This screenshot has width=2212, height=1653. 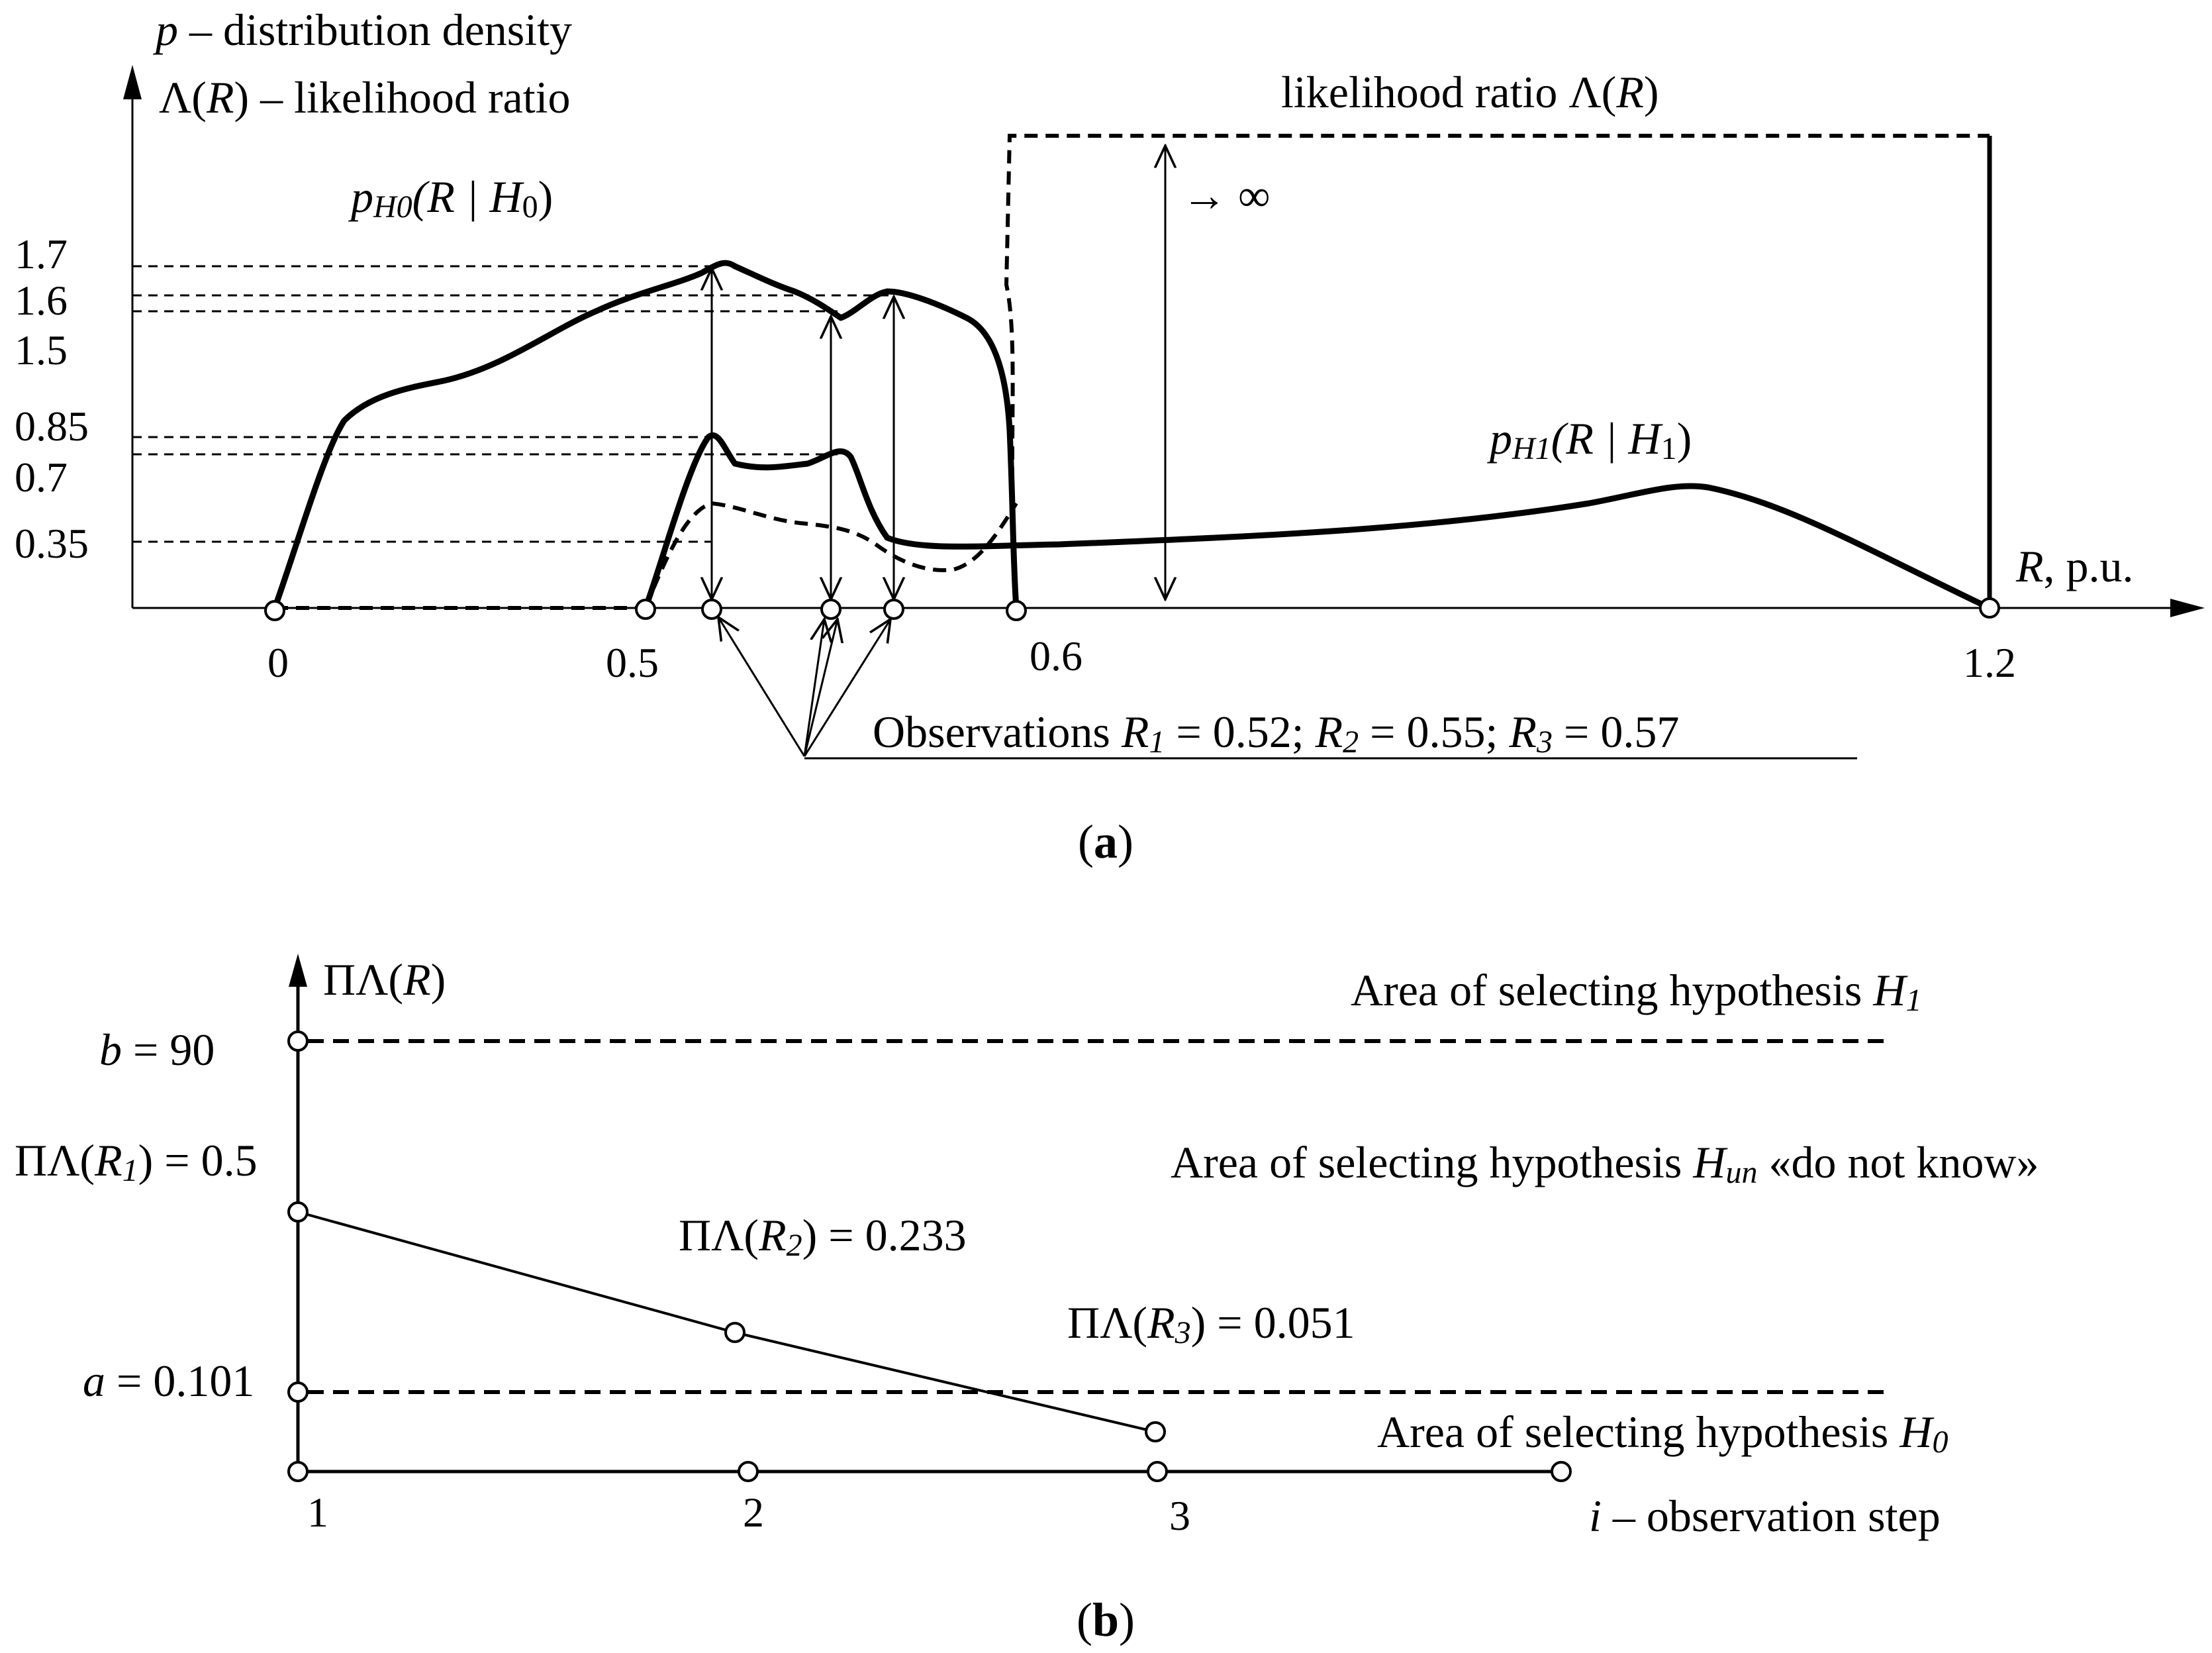 What do you see at coordinates (136, 1161) in the screenshot?
I see `product-r1-label: ΠΛ(R1) = 0.5` at bounding box center [136, 1161].